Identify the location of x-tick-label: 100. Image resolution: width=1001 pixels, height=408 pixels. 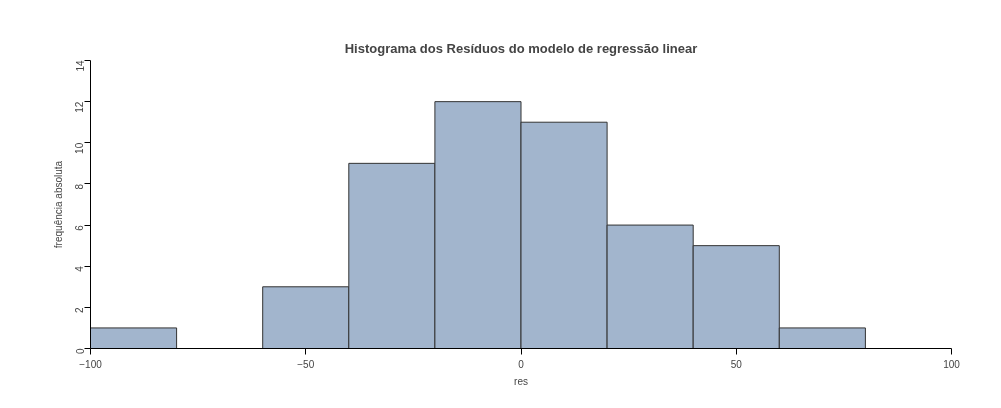
(952, 364).